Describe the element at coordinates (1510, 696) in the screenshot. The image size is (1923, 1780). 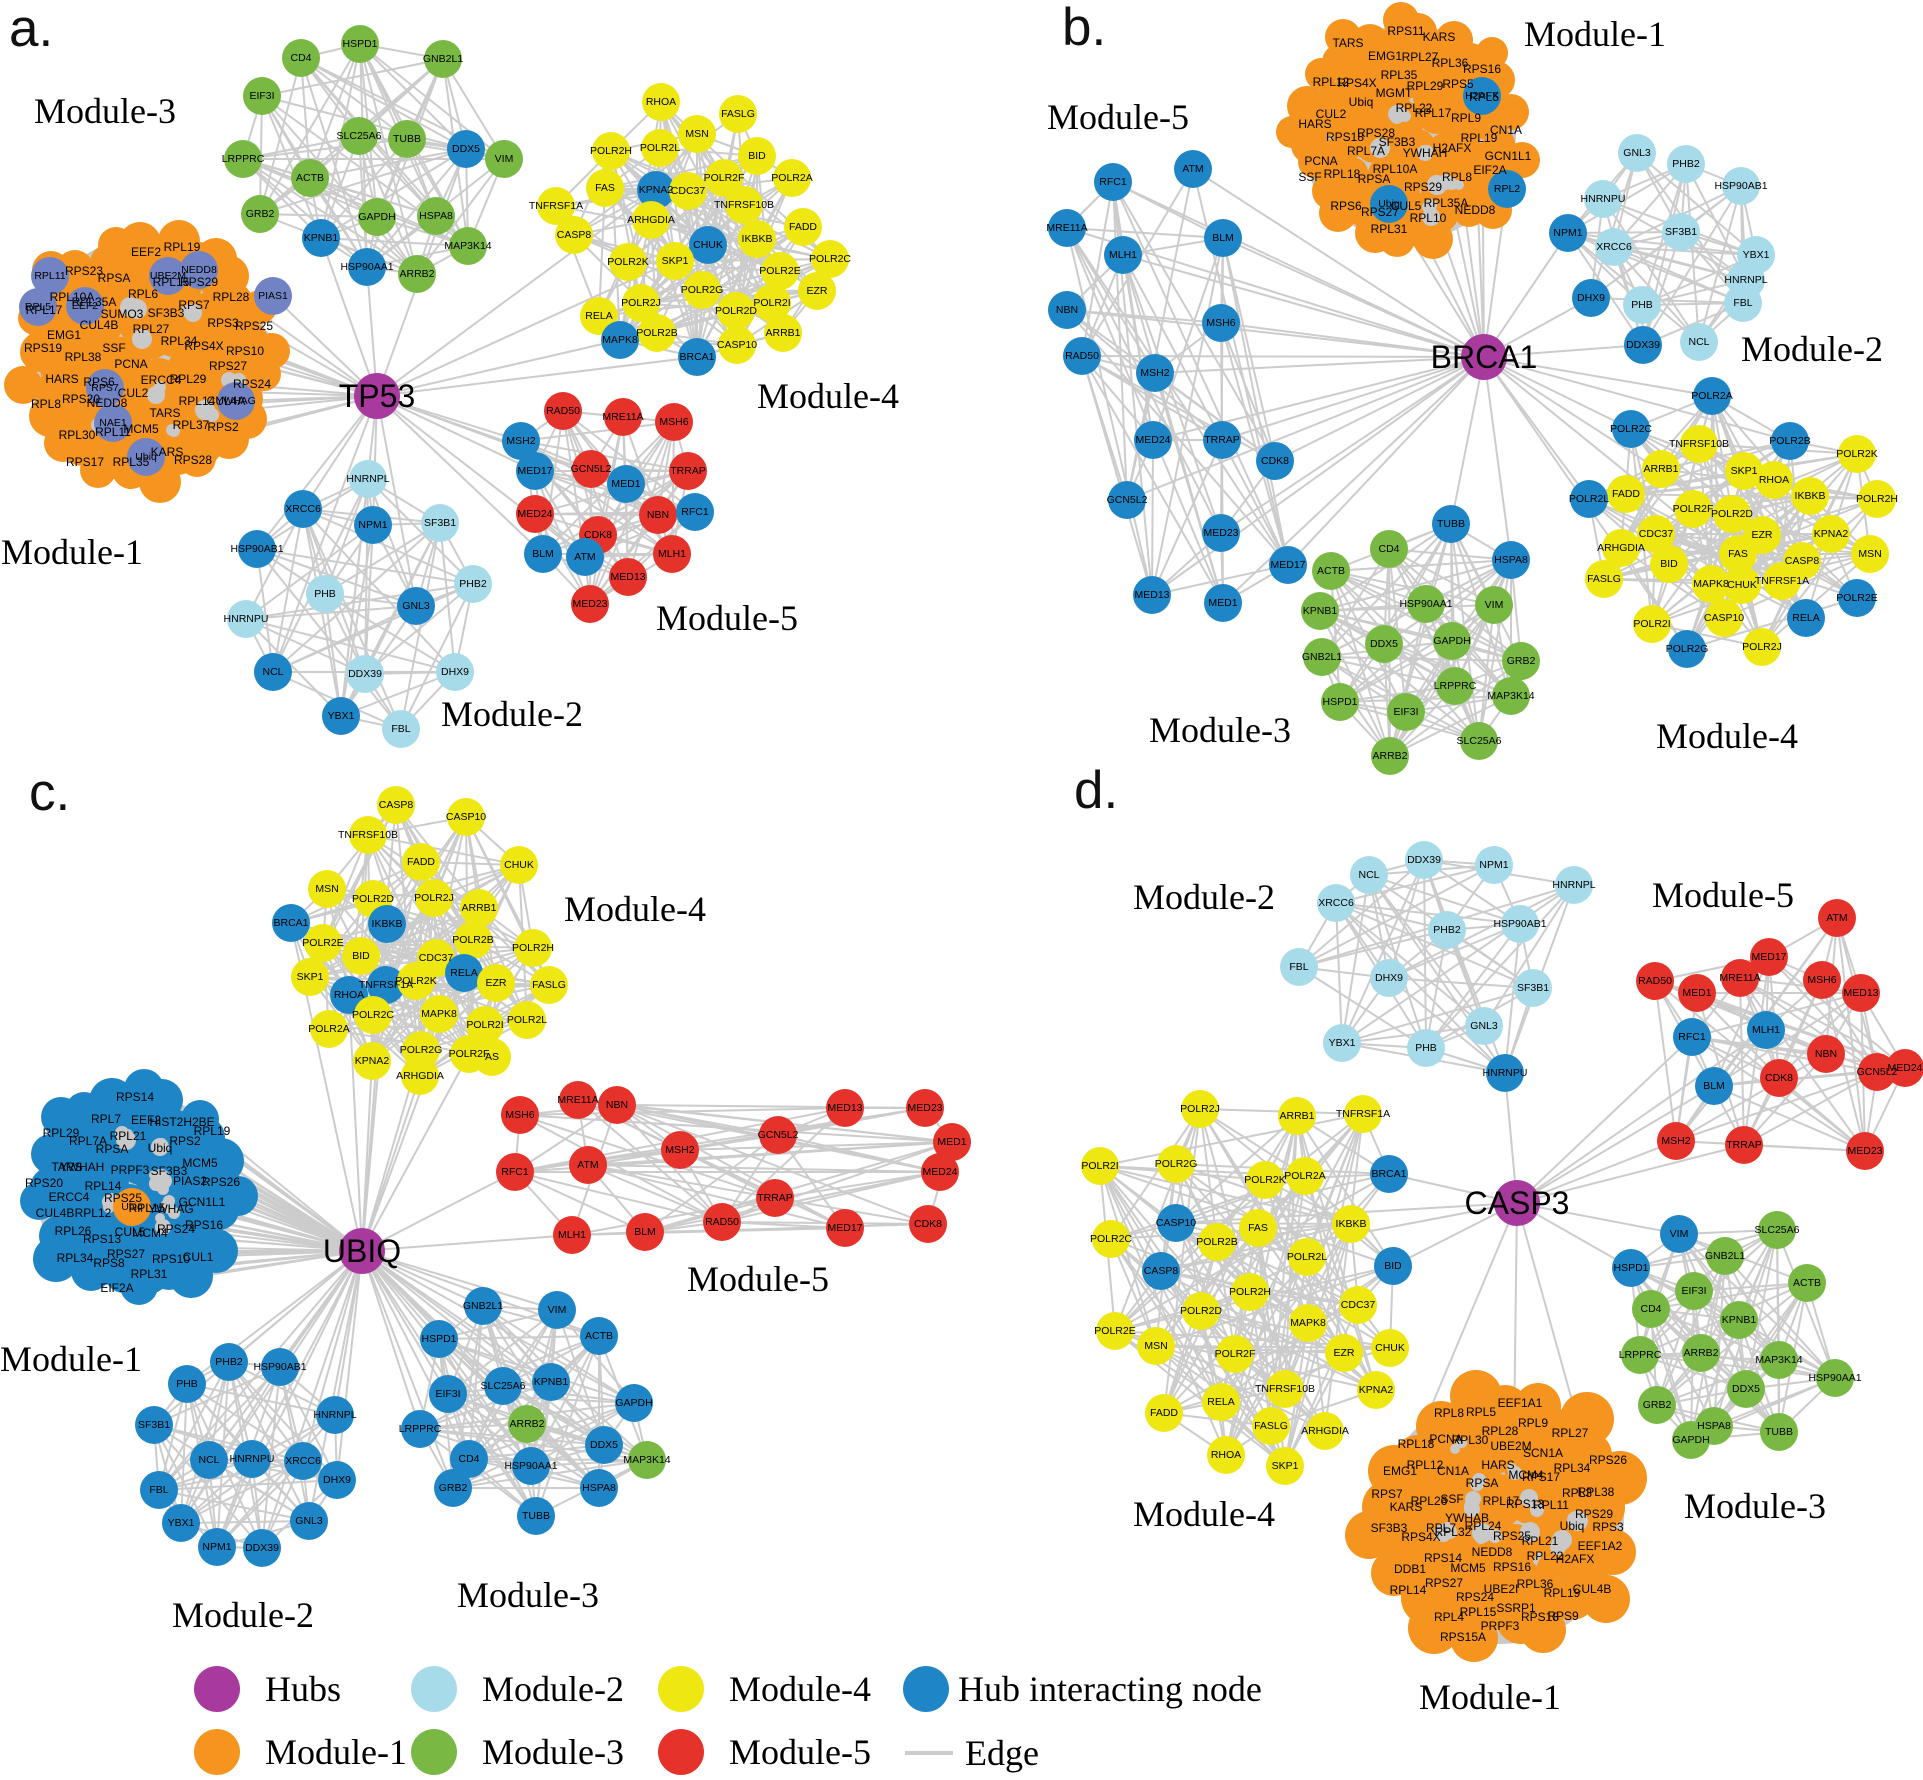
I see `svg-text: MAP3K14` at that location.